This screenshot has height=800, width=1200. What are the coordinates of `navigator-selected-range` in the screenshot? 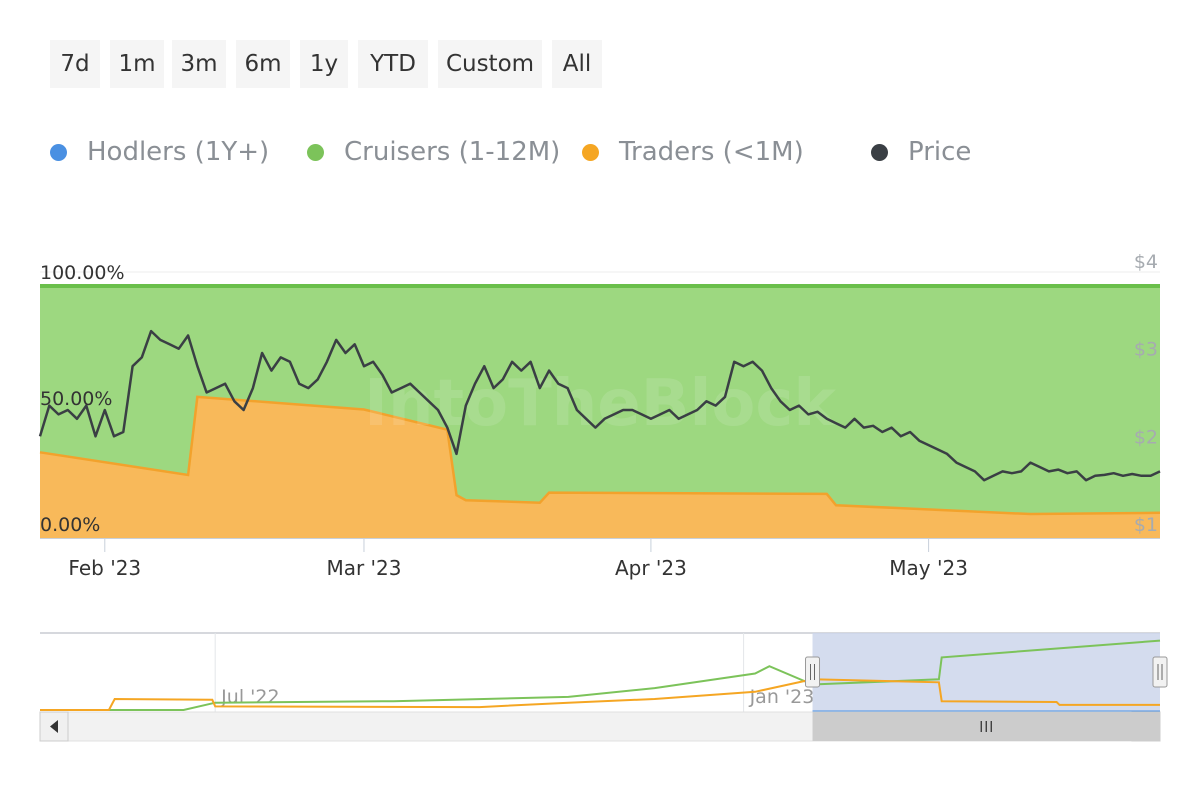 It's located at (986, 672).